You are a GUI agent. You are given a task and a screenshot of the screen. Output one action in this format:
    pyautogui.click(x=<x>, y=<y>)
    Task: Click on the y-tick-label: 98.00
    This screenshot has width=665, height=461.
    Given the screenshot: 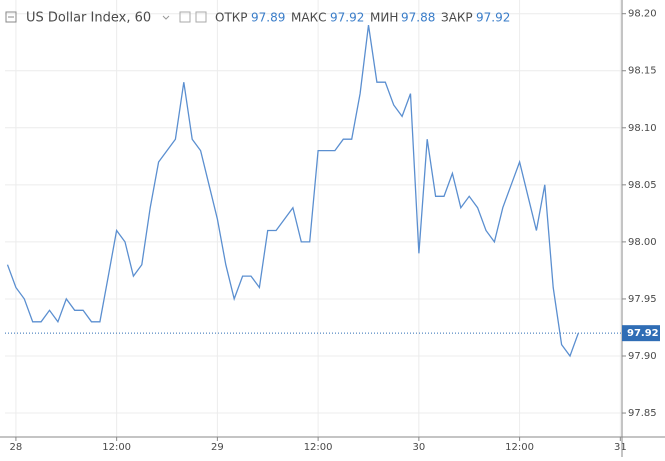 What is the action you would take?
    pyautogui.click(x=642, y=242)
    